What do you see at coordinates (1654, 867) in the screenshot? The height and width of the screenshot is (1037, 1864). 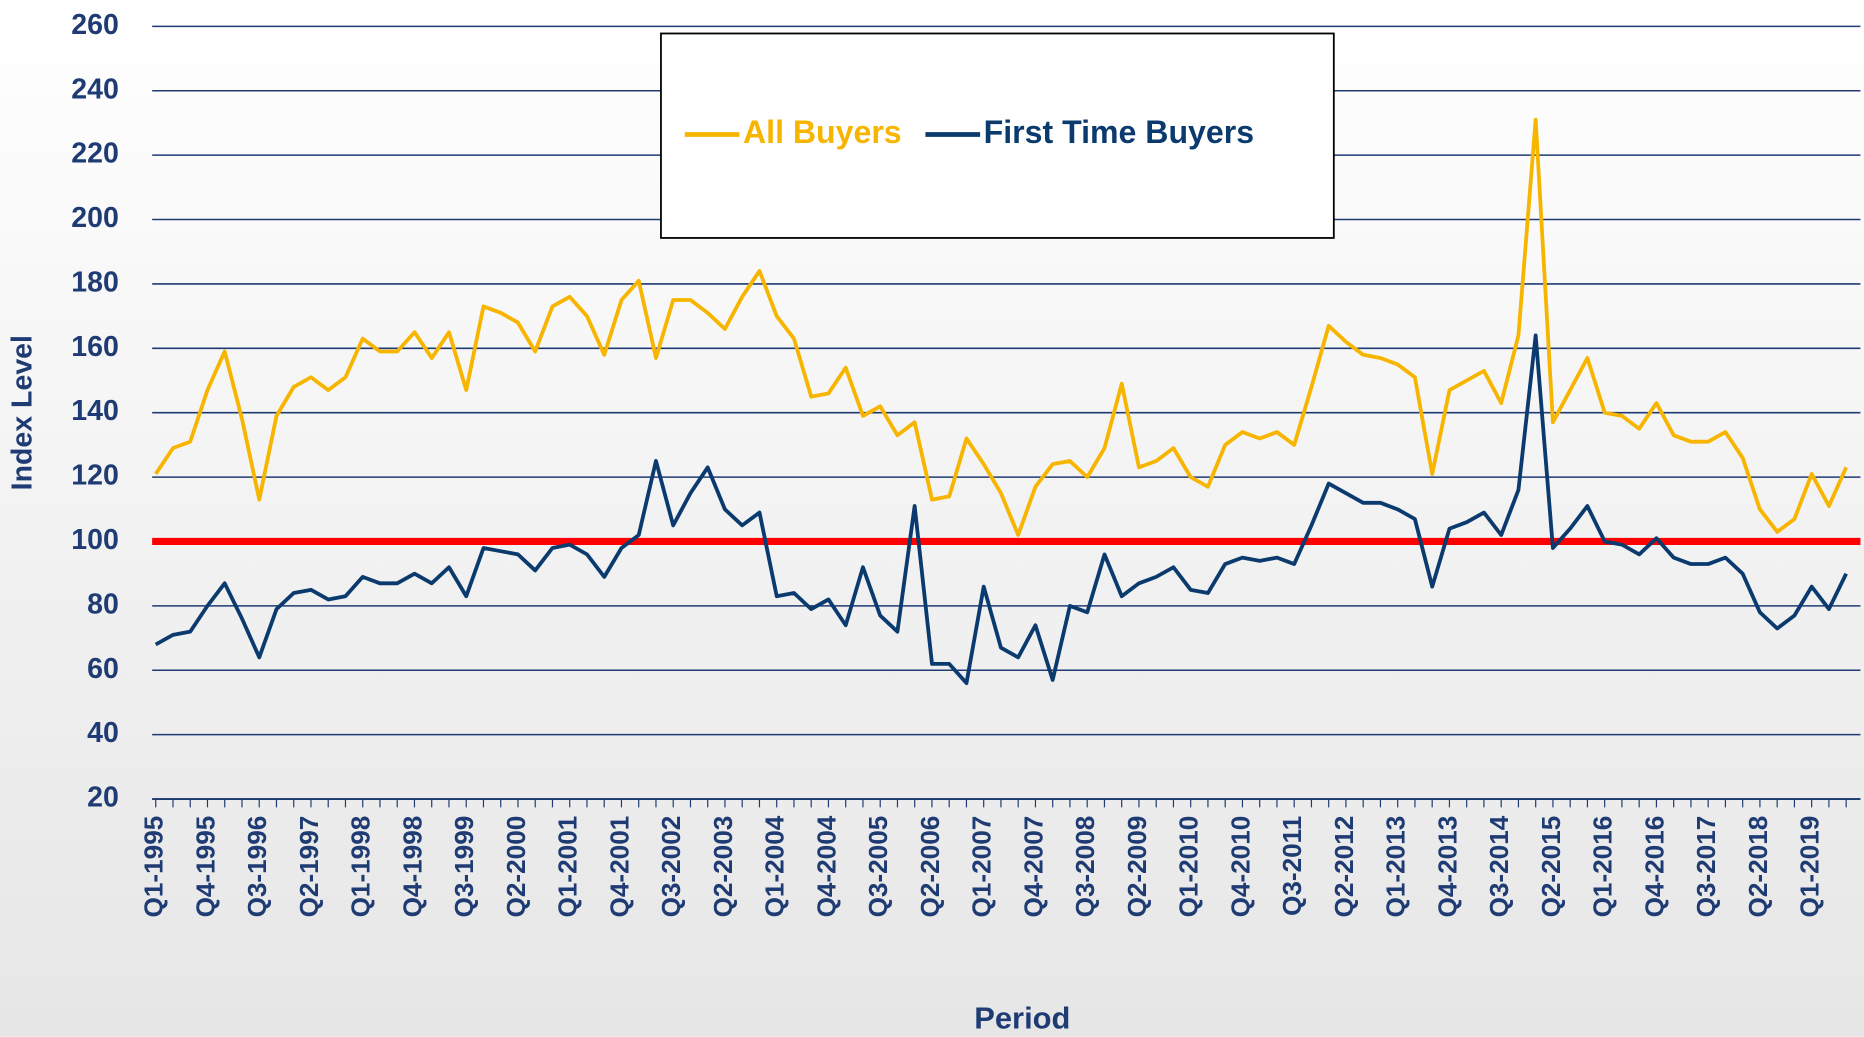 I see `x-tick-label: Q4-2016` at bounding box center [1654, 867].